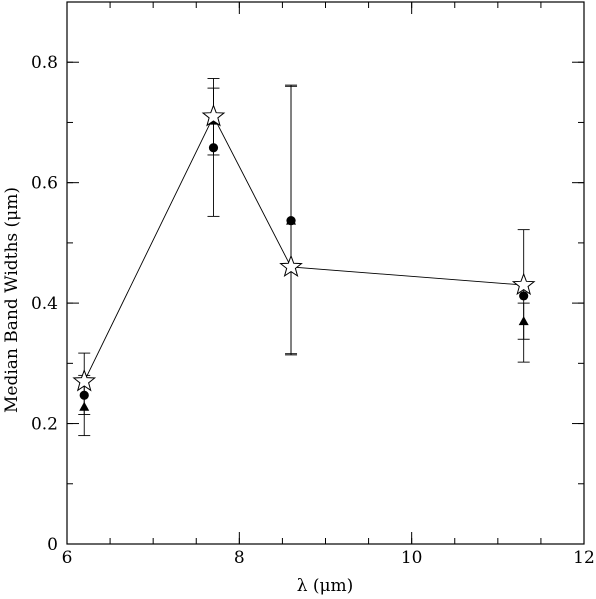 The image size is (596, 599). Describe the element at coordinates (44, 184) in the screenshot. I see `y-tick-label: 0.6` at that location.